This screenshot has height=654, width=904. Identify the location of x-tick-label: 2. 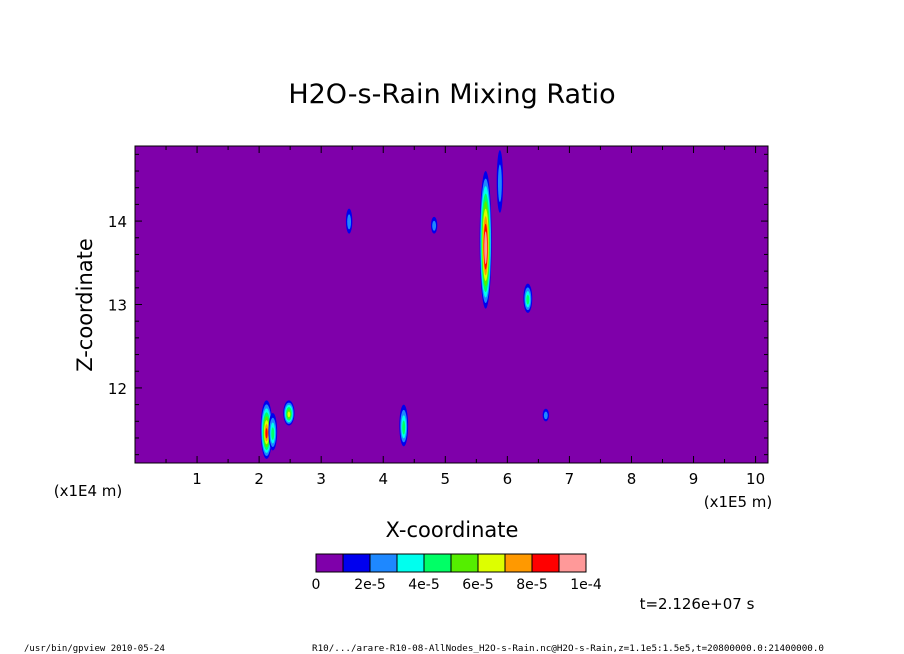
(259, 479).